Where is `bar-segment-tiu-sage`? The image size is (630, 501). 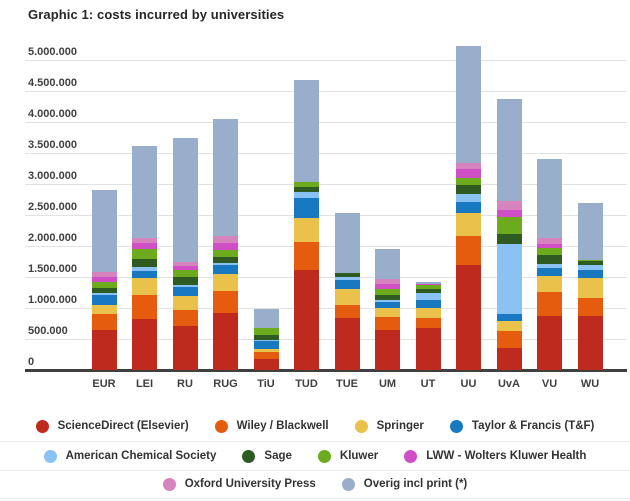
bar-segment-tiu-sage is located at coordinates (266, 337).